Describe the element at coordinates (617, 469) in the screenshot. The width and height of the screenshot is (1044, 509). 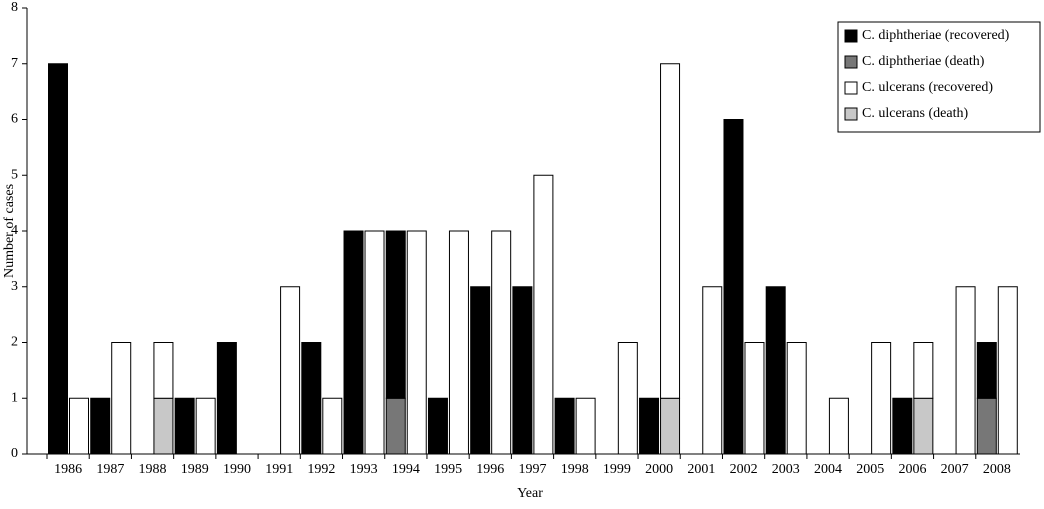
I see `x-tick-label: 1999` at that location.